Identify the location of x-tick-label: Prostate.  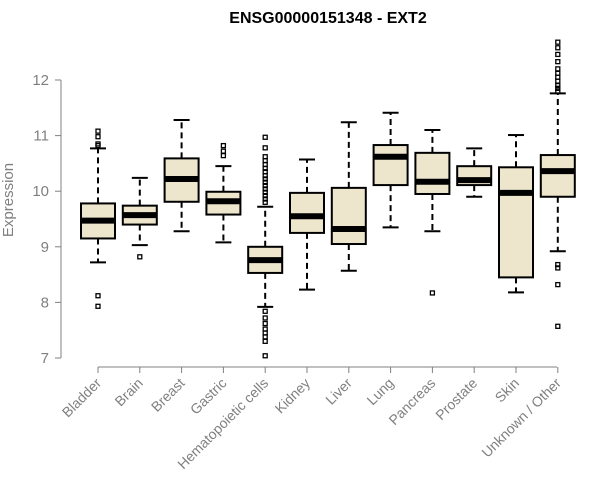
(456, 399).